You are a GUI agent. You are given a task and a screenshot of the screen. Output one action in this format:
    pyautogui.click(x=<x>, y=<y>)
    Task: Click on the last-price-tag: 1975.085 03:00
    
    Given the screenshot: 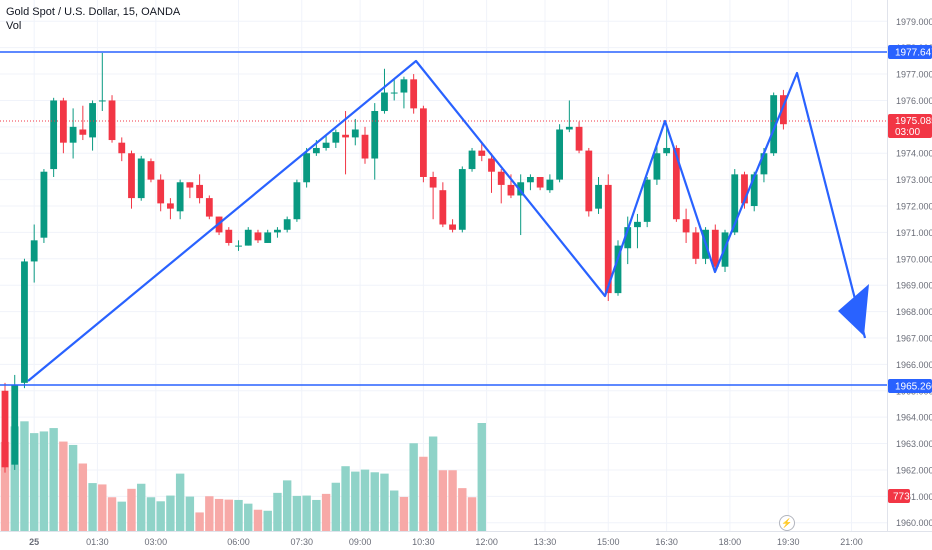 What is the action you would take?
    pyautogui.click(x=910, y=126)
    